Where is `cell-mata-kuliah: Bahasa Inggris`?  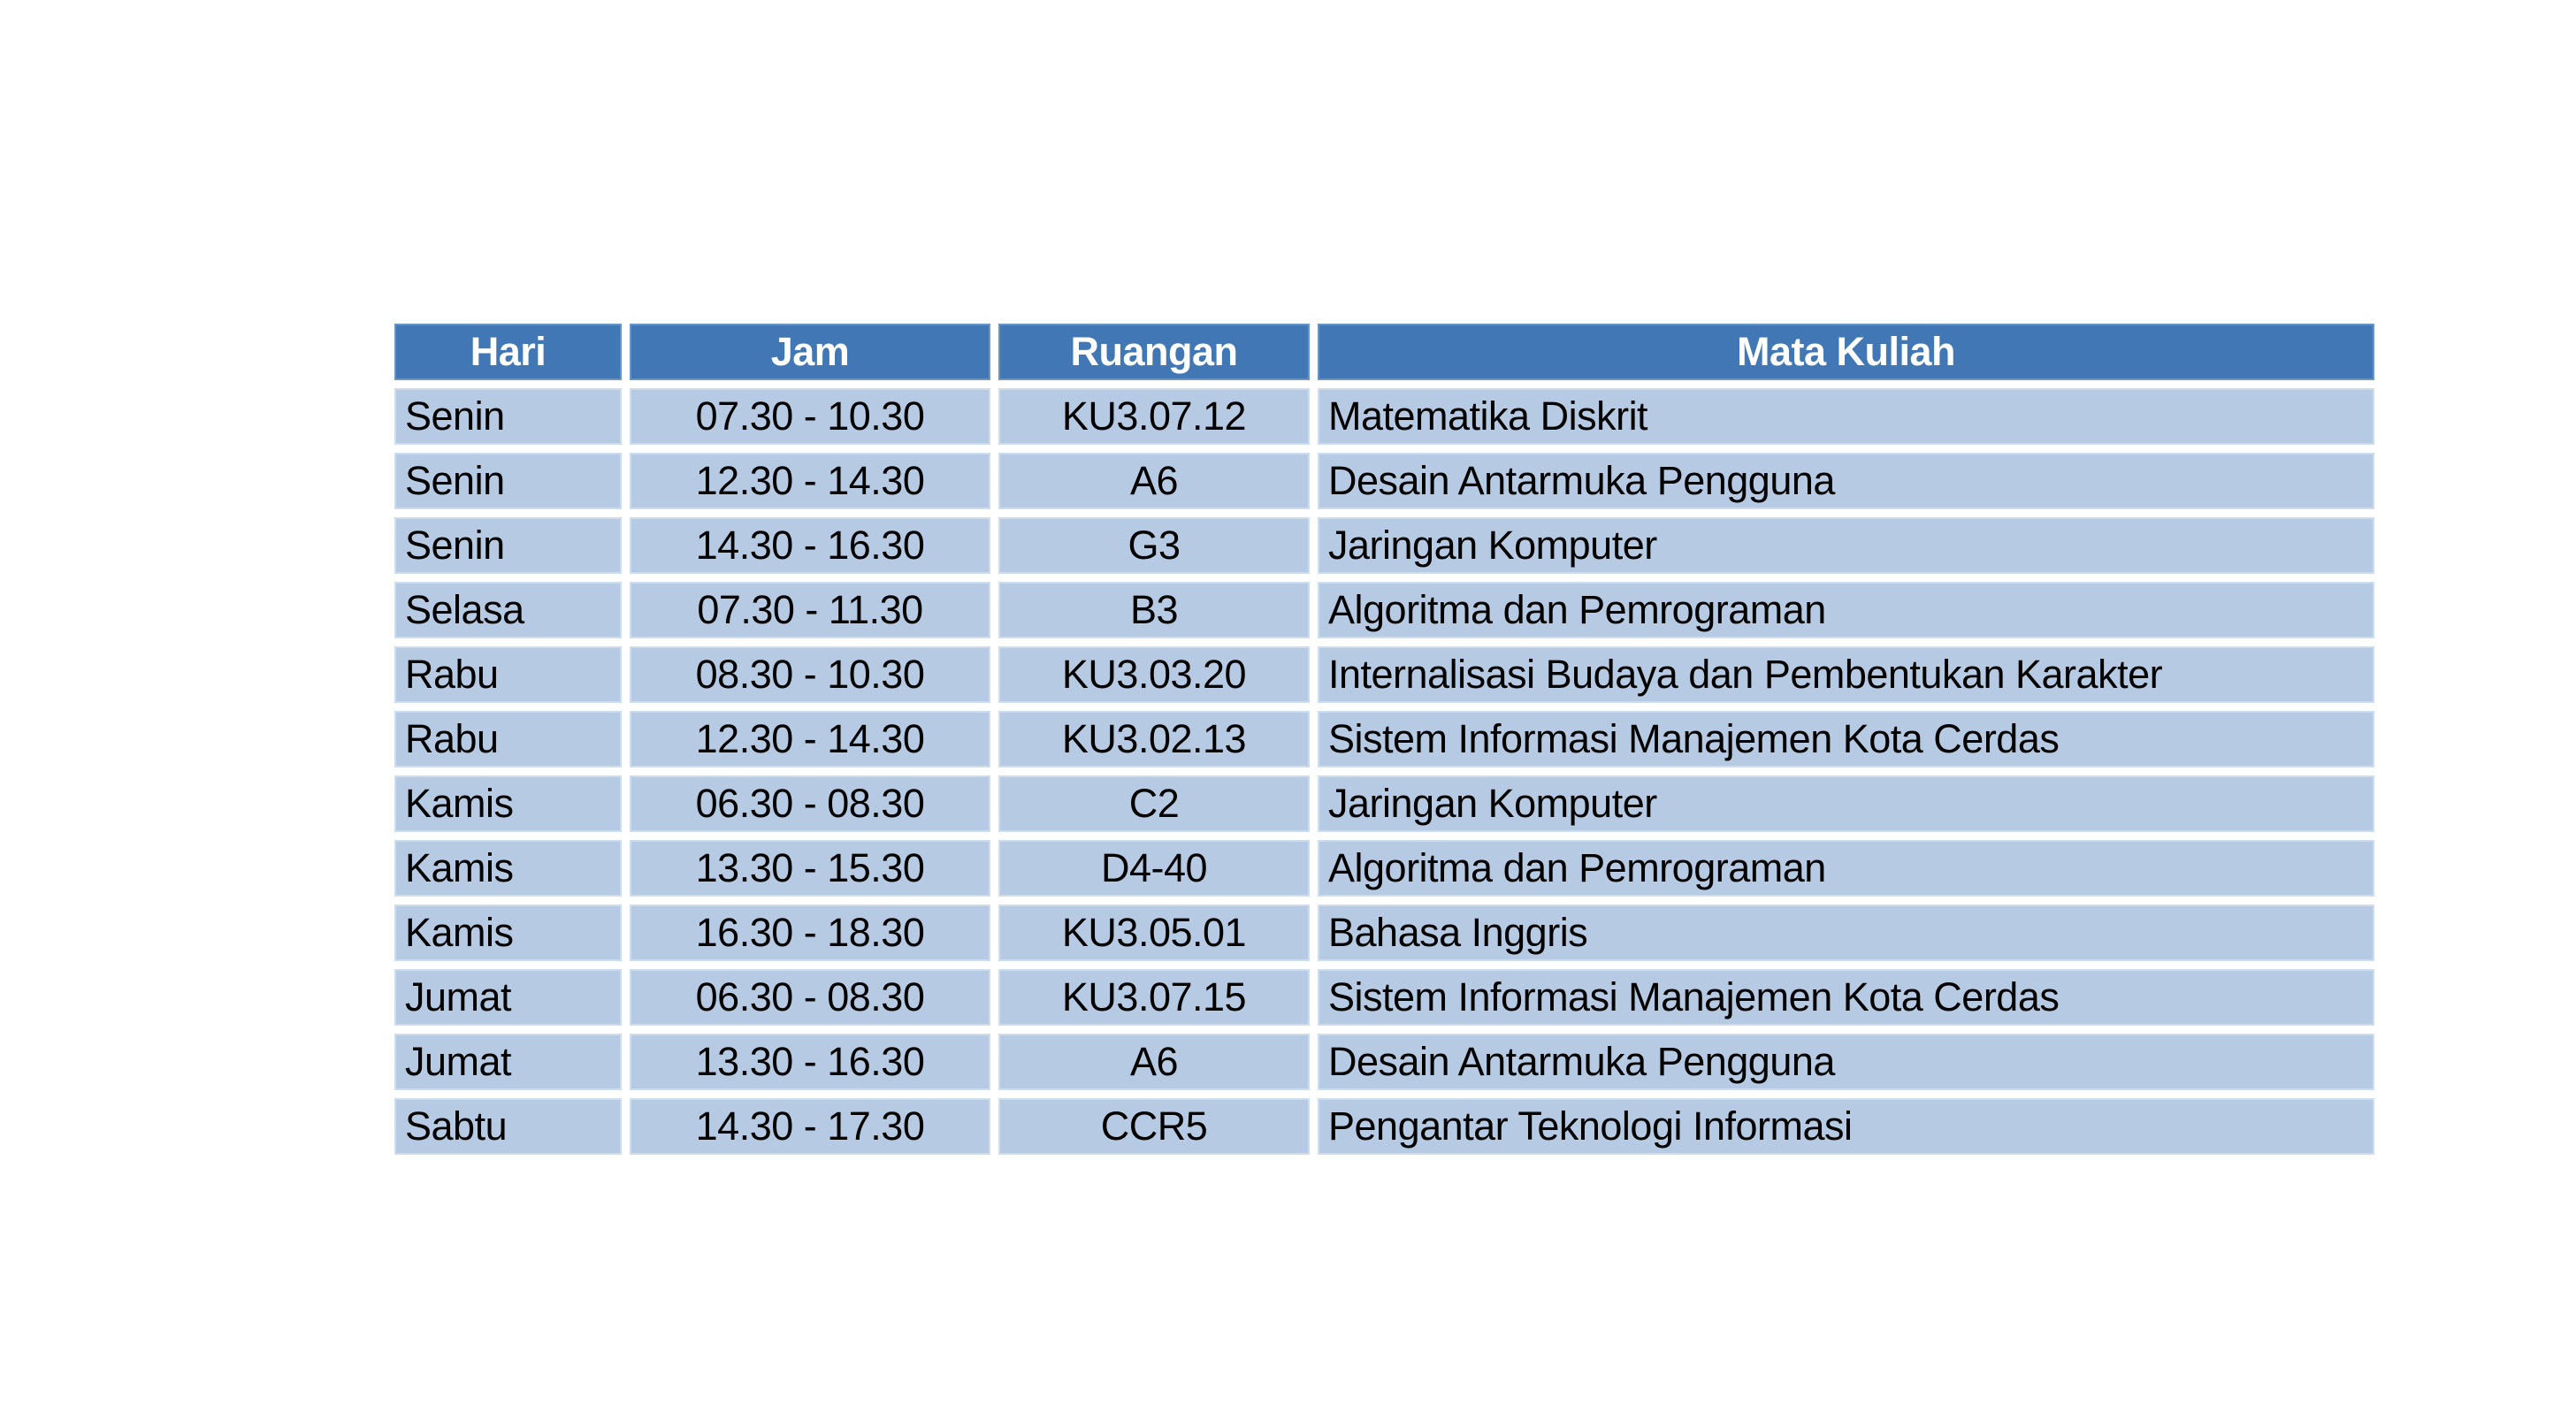 cell-mata-kuliah: Bahasa Inggris is located at coordinates (1846, 933).